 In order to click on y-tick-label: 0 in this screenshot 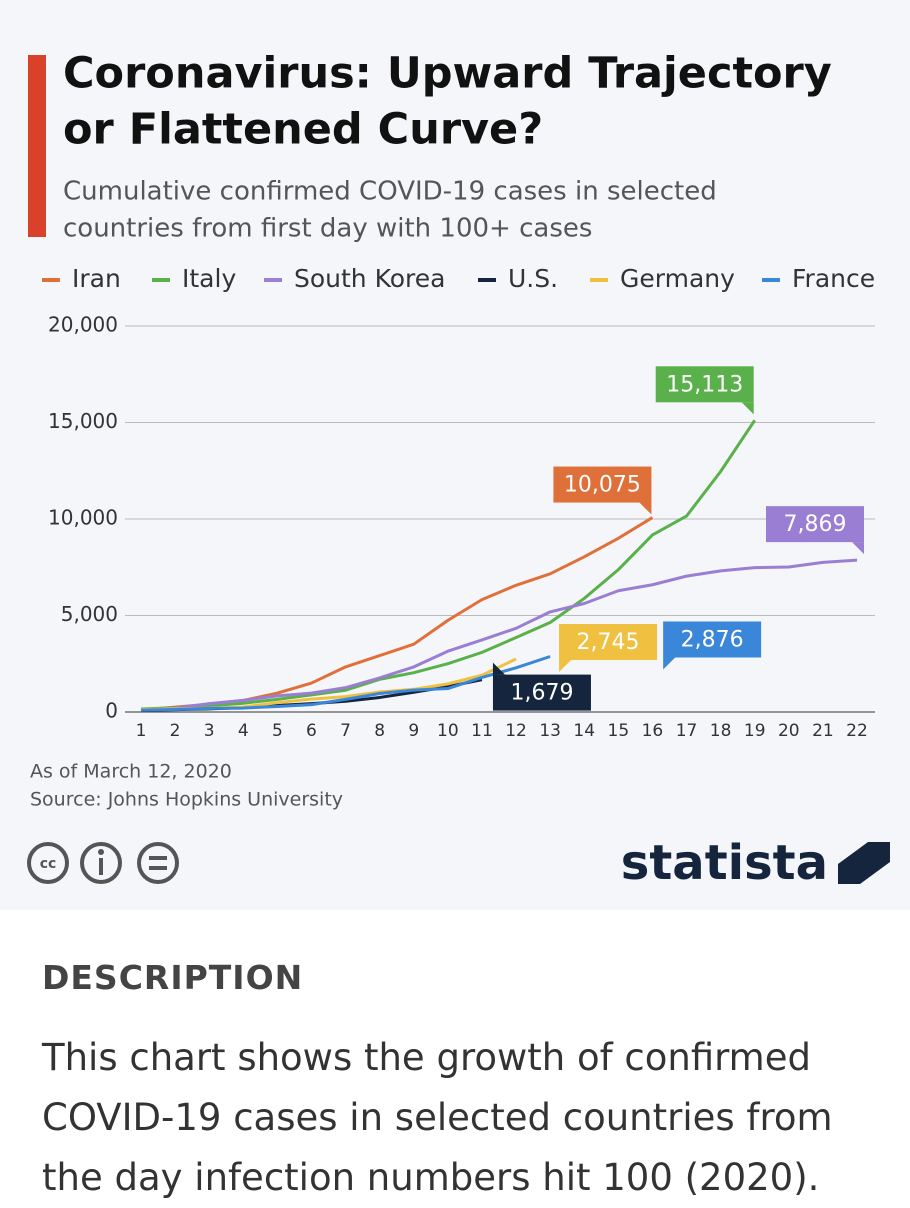, I will do `click(111, 711)`.